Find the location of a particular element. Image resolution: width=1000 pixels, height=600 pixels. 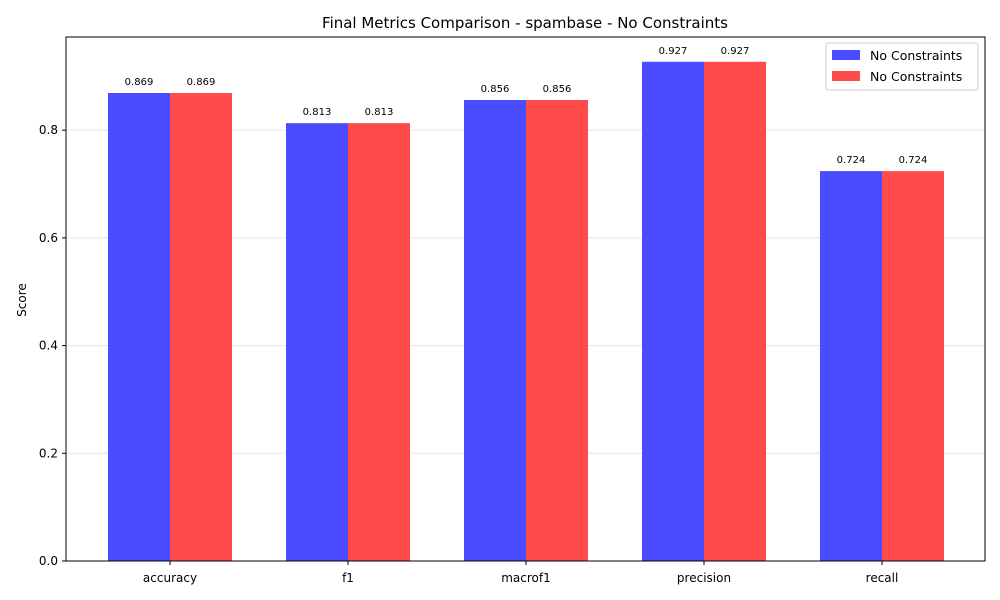

value-label-accuracy-series-0: 0.869 is located at coordinates (139, 82).